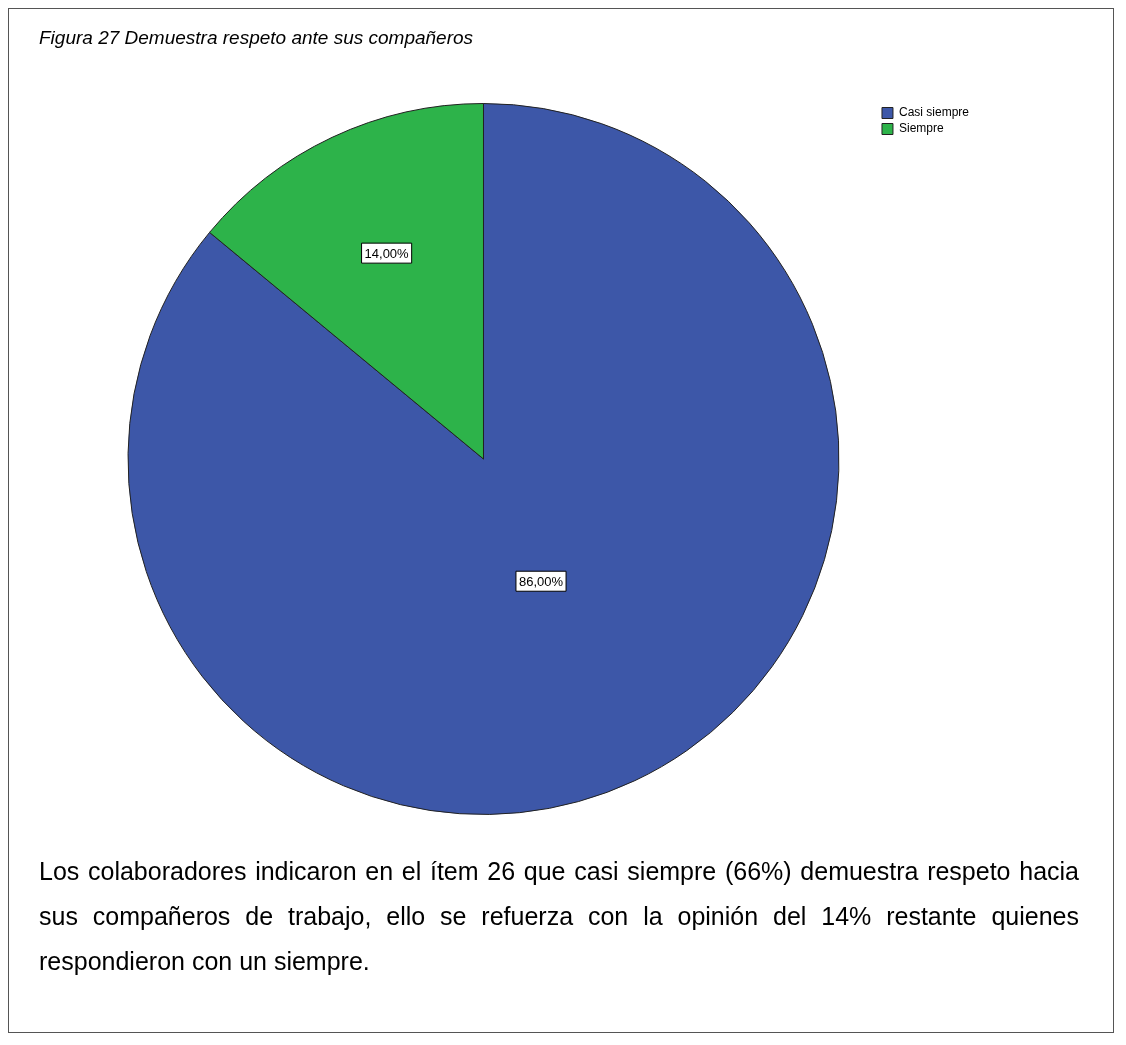  What do you see at coordinates (541, 581) in the screenshot?
I see `data-label: 86,00%` at bounding box center [541, 581].